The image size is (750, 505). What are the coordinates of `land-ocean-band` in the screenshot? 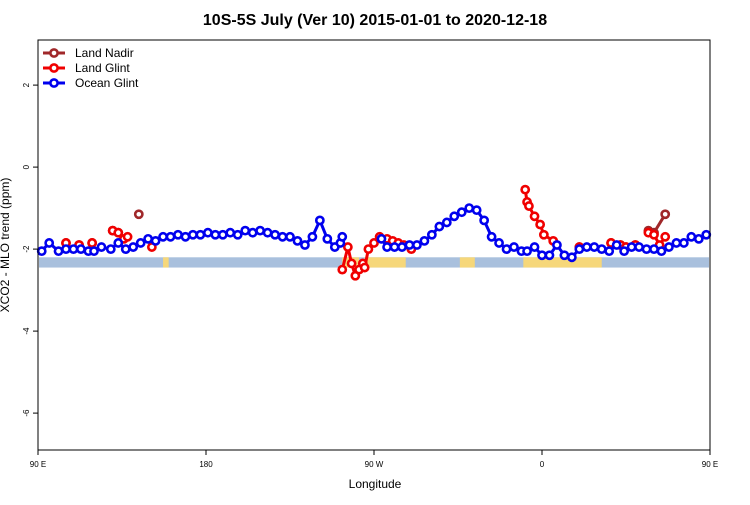 It's located at (374, 262).